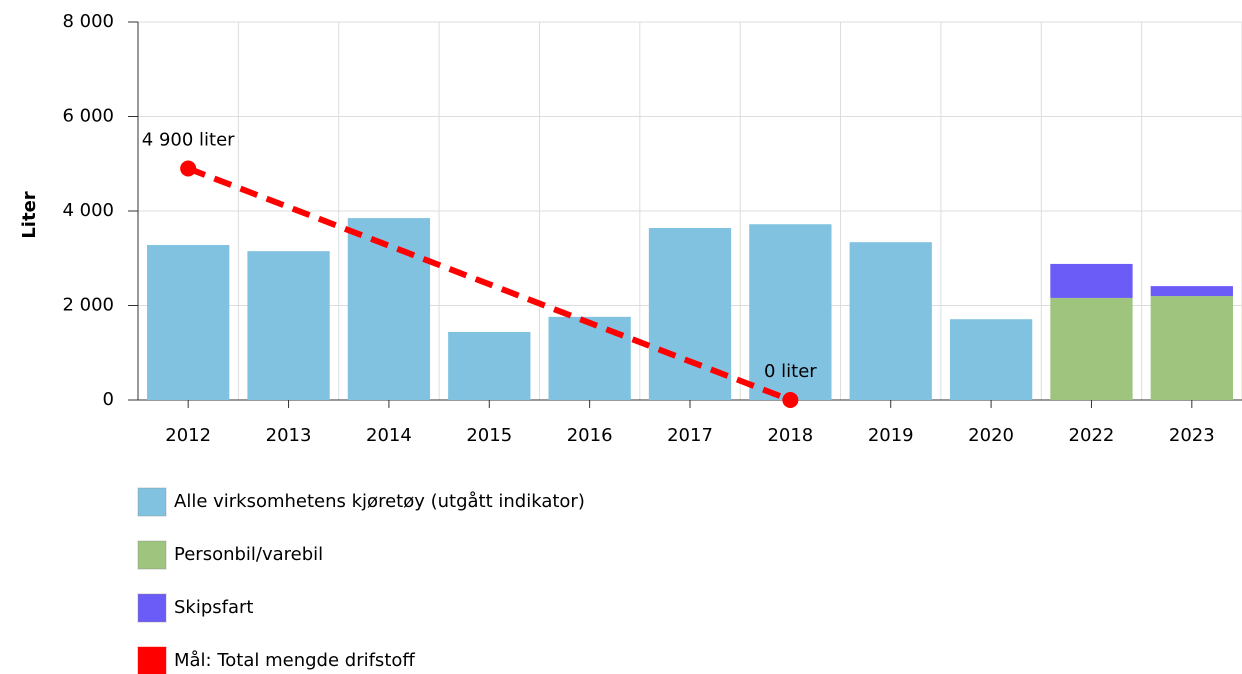 This screenshot has width=1242, height=674. What do you see at coordinates (289, 435) in the screenshot?
I see `x-tick-label: 2013` at bounding box center [289, 435].